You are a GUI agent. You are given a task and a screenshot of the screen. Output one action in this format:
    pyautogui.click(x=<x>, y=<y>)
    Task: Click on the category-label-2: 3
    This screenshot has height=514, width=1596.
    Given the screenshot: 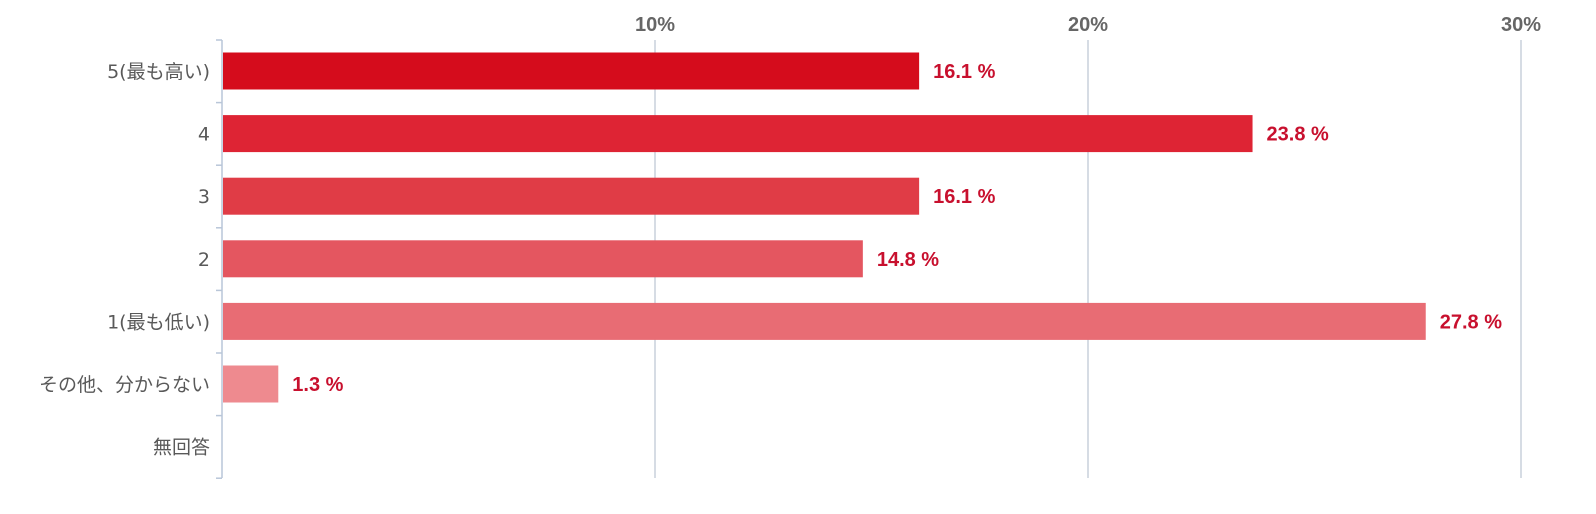 What is the action you would take?
    pyautogui.click(x=204, y=197)
    